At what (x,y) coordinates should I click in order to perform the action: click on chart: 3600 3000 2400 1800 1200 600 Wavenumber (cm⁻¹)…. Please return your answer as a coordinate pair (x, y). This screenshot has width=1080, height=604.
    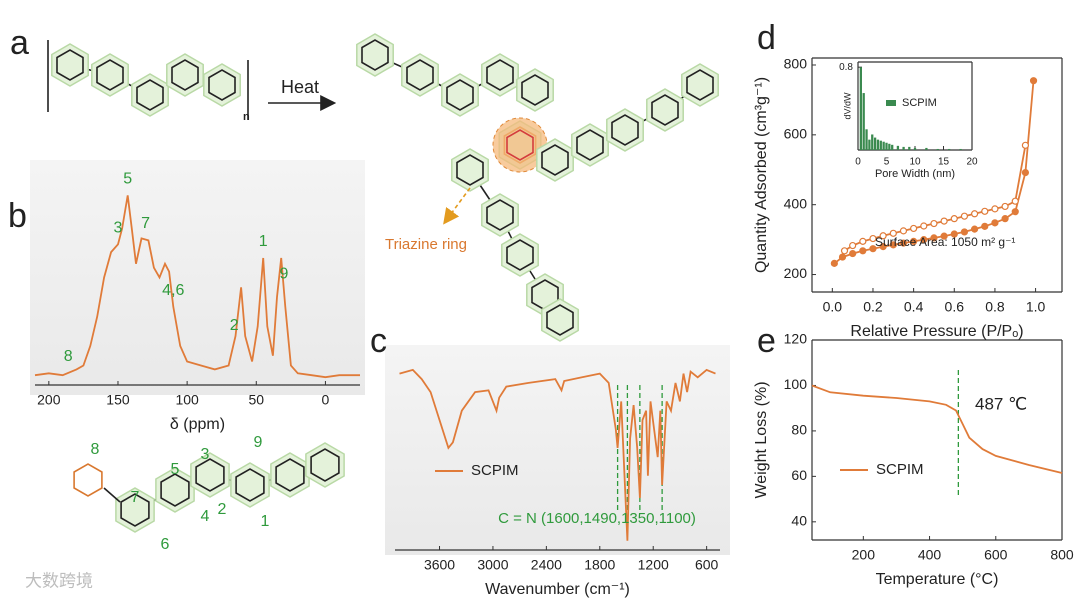
    Looking at the image, I should click on (557, 483).